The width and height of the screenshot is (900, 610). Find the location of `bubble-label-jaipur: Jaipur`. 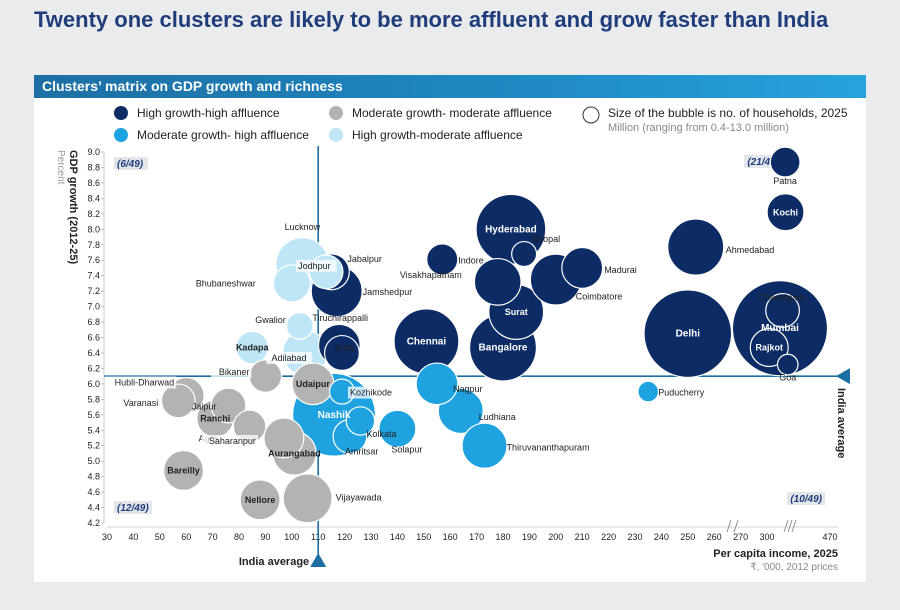

bubble-label-jaipur: Jaipur is located at coordinates (204, 407).